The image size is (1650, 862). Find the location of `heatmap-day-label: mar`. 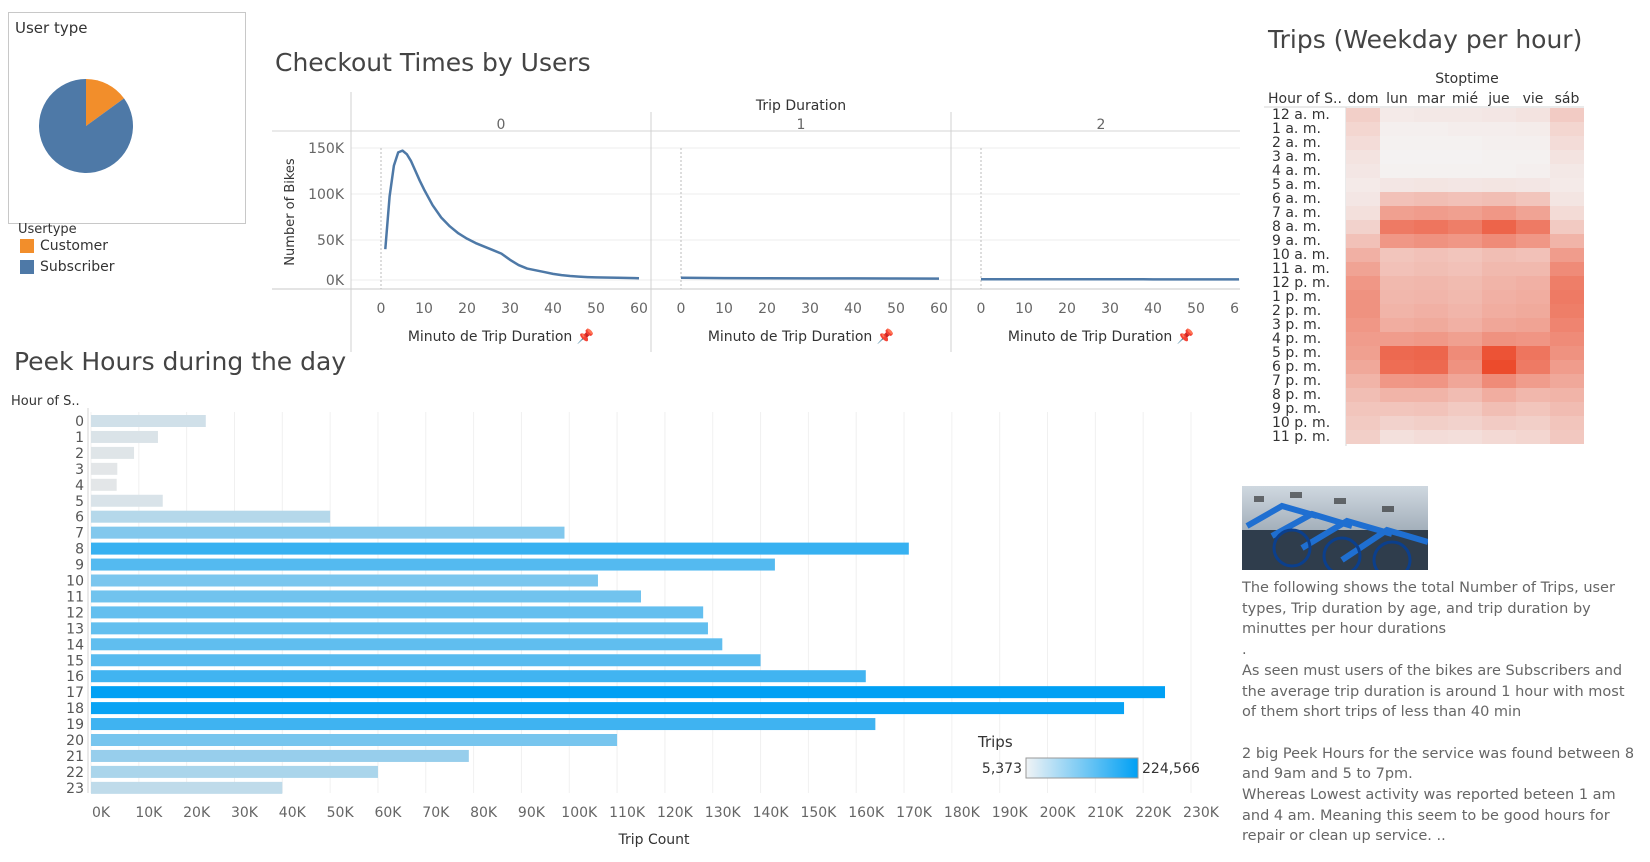

heatmap-day-label: mar is located at coordinates (1431, 99).